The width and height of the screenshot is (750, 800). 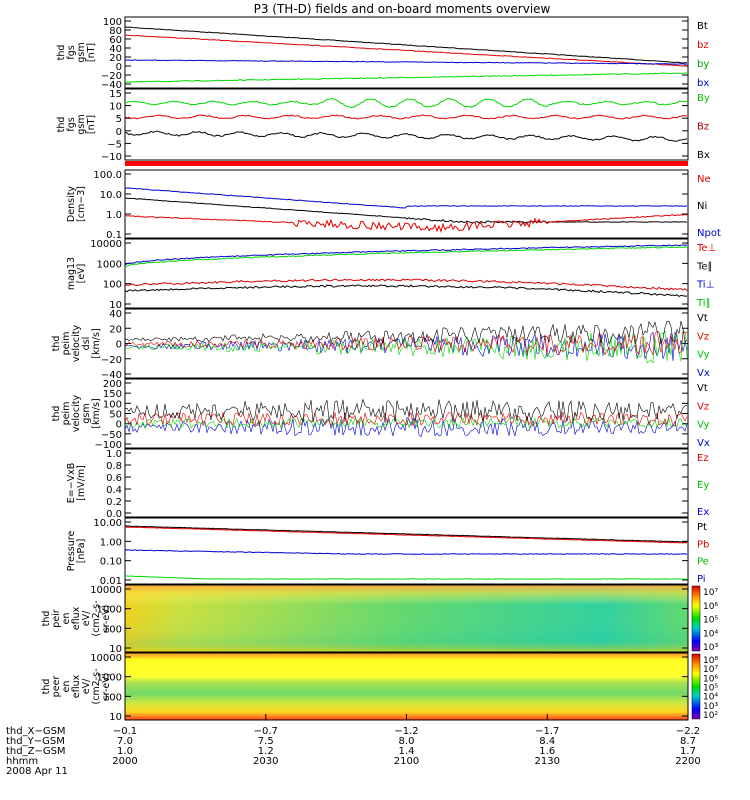 What do you see at coordinates (710, 716) in the screenshot?
I see `colorbar-label: 10²` at bounding box center [710, 716].